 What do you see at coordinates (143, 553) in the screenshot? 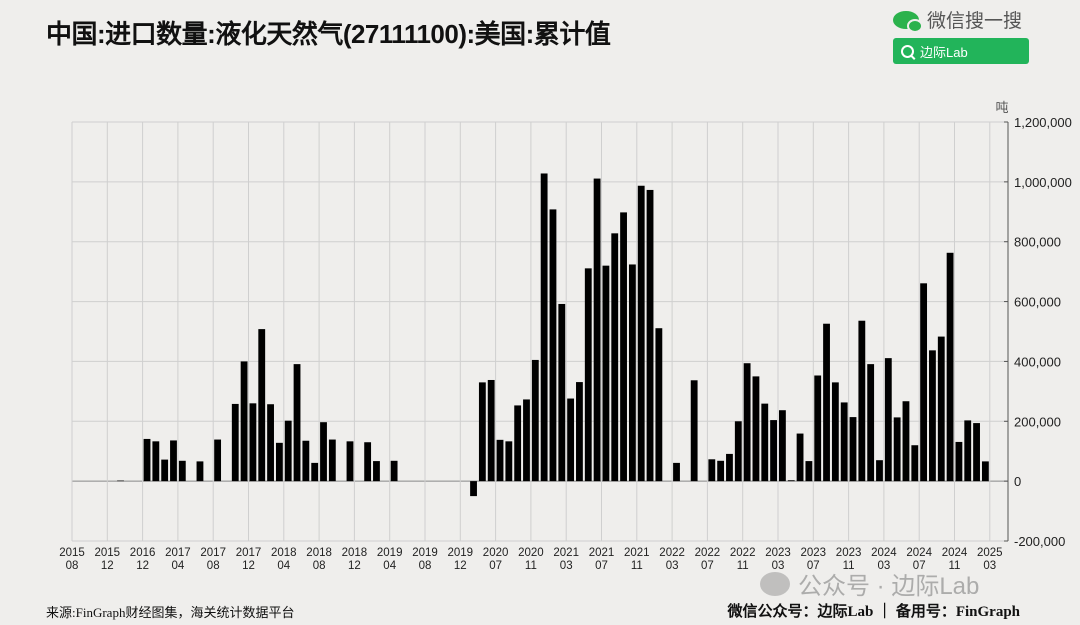
I see `x-tick-year: 2016` at bounding box center [143, 553].